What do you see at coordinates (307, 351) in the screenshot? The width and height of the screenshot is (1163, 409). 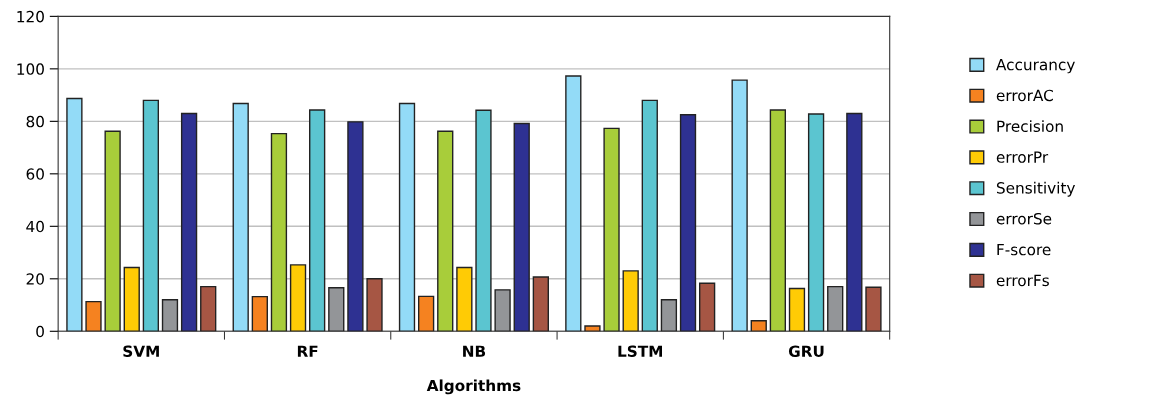 I see `x-tick-label: RF` at bounding box center [307, 351].